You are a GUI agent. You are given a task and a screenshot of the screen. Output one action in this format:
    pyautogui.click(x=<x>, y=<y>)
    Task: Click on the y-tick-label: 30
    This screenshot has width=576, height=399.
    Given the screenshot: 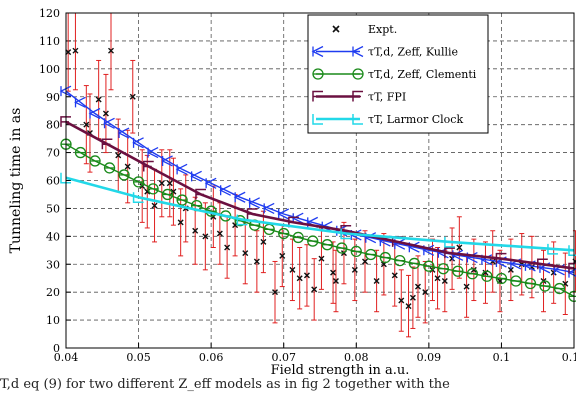 What is the action you would take?
    pyautogui.click(x=53, y=264)
    